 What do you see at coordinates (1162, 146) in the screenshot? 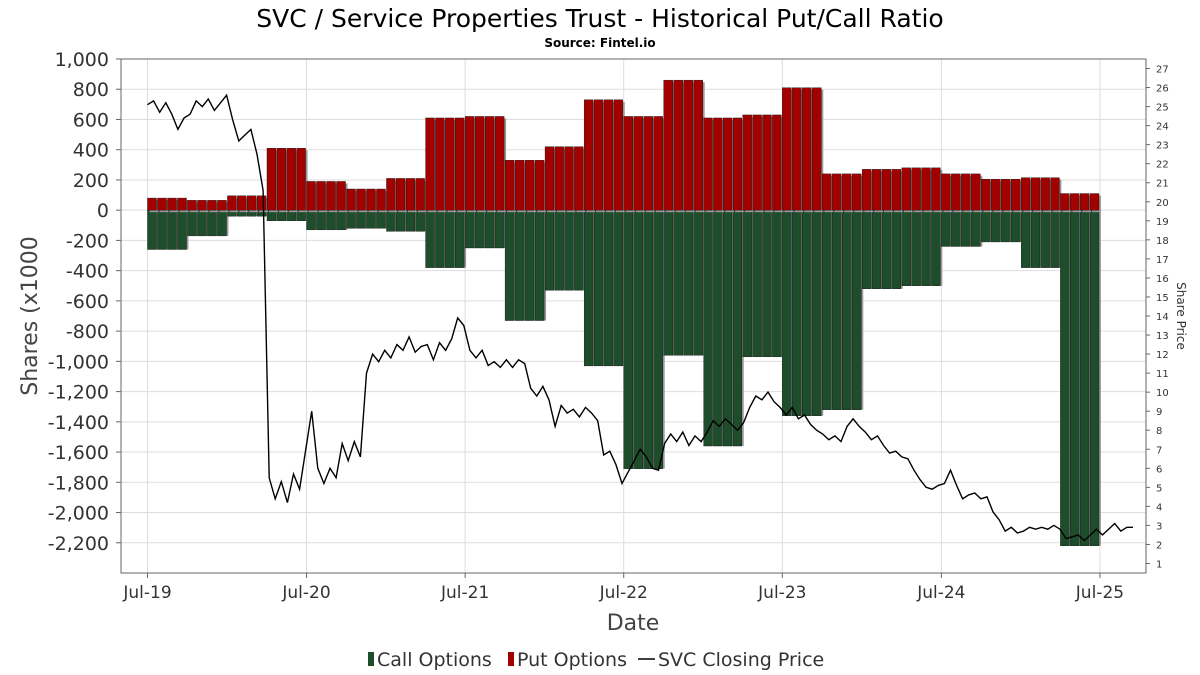
I see `y2-tick-label: 23` at bounding box center [1162, 146].